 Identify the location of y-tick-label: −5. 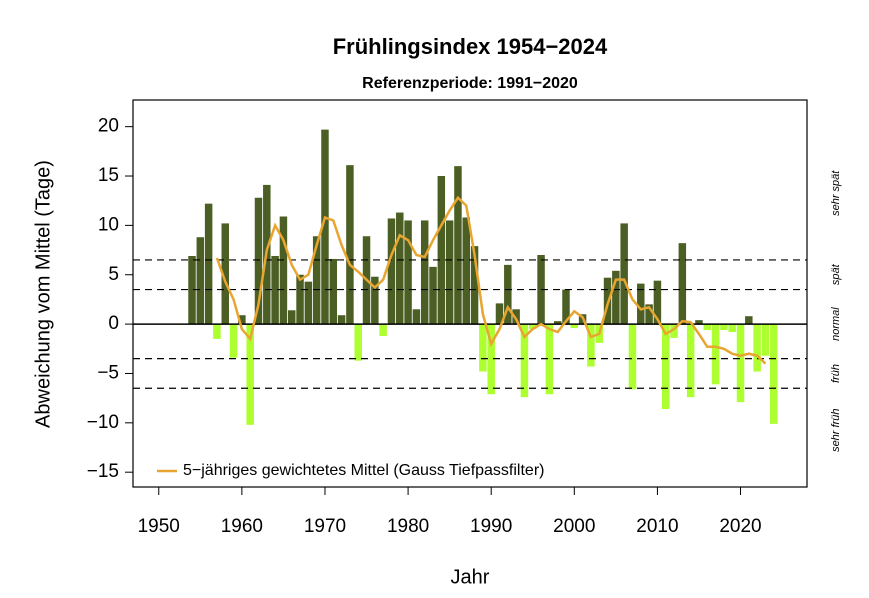
(108, 372).